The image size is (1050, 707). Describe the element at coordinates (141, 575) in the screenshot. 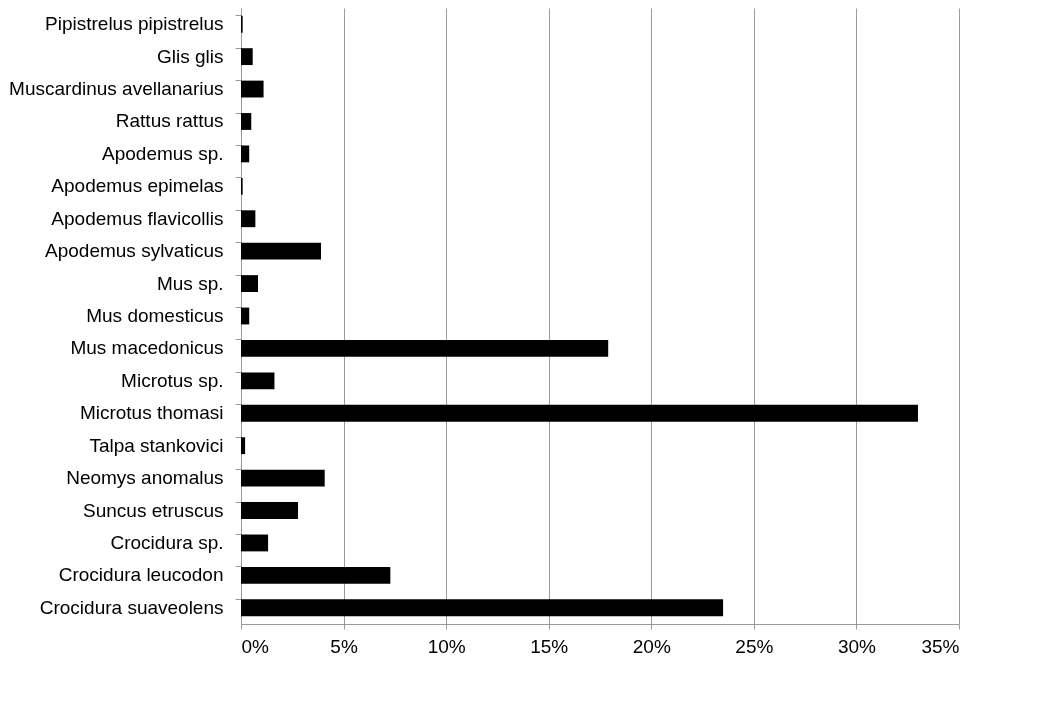

I see `y-tick-label: Crocidura leucodon` at that location.